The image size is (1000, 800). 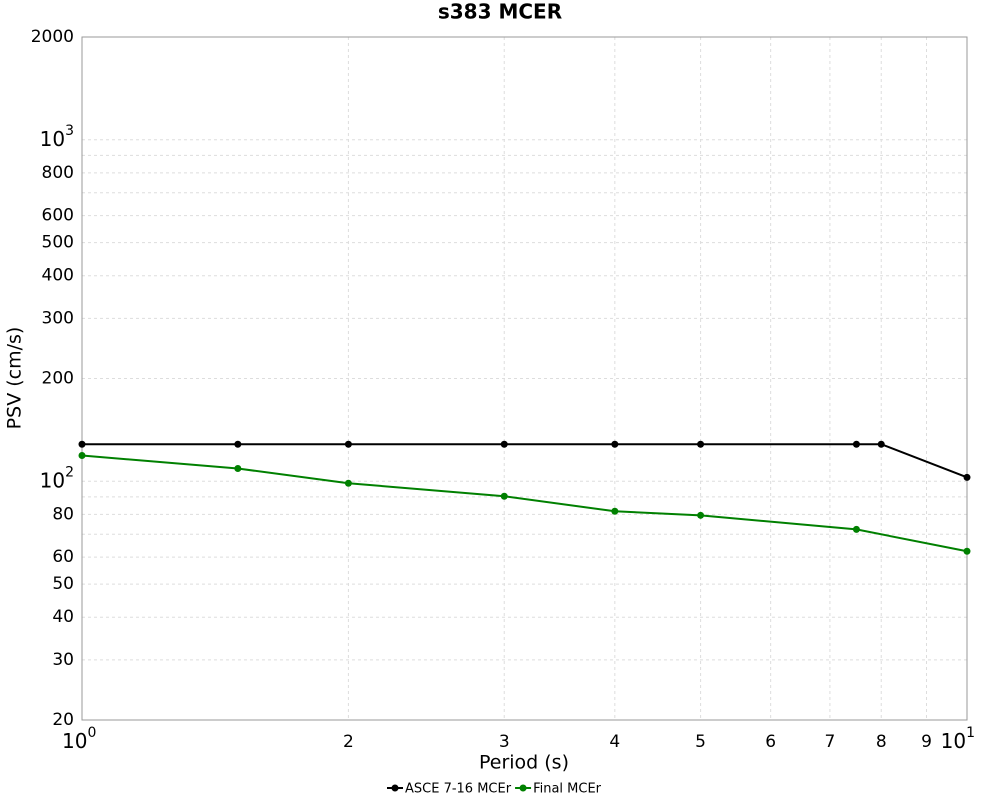 I want to click on x-tick-label: 9, so click(x=926, y=742).